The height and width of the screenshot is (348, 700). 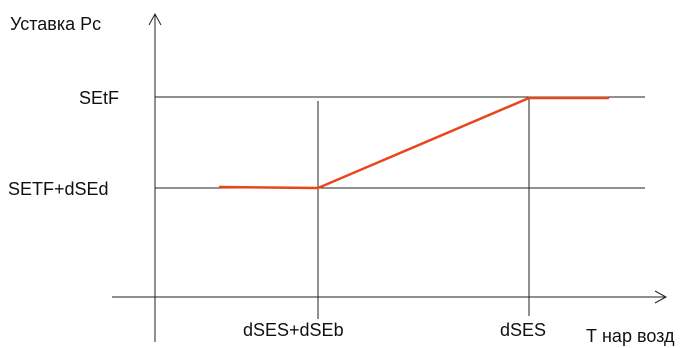 I want to click on y-axis-arrow, so click(x=155, y=19).